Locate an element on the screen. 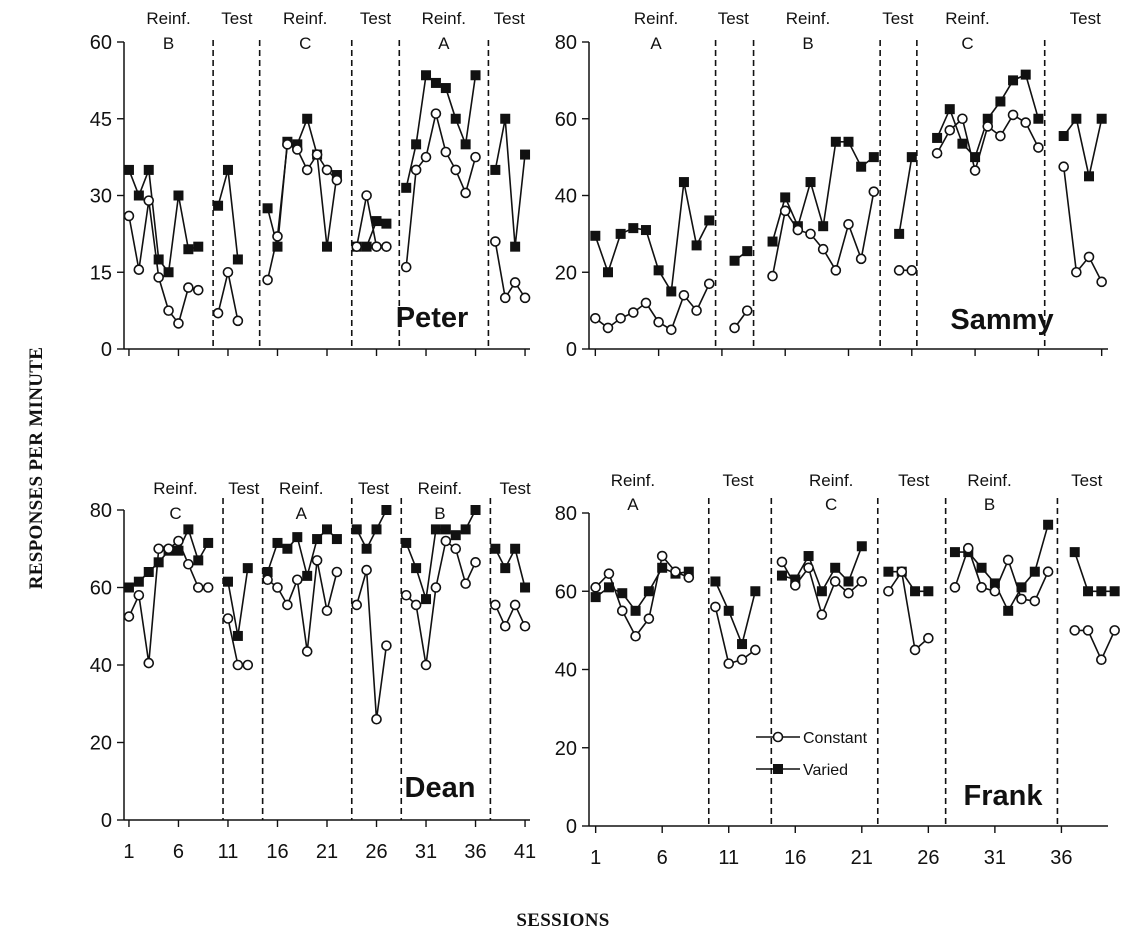 Image resolution: width=1126 pixels, height=936 pixels. x-tick-label: 31 is located at coordinates (426, 852).